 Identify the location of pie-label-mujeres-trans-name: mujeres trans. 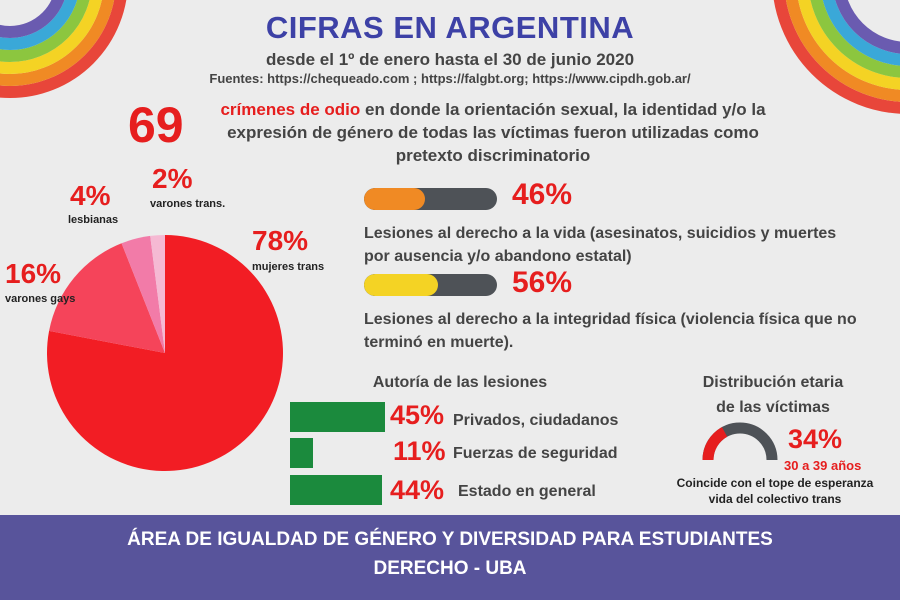
(288, 267).